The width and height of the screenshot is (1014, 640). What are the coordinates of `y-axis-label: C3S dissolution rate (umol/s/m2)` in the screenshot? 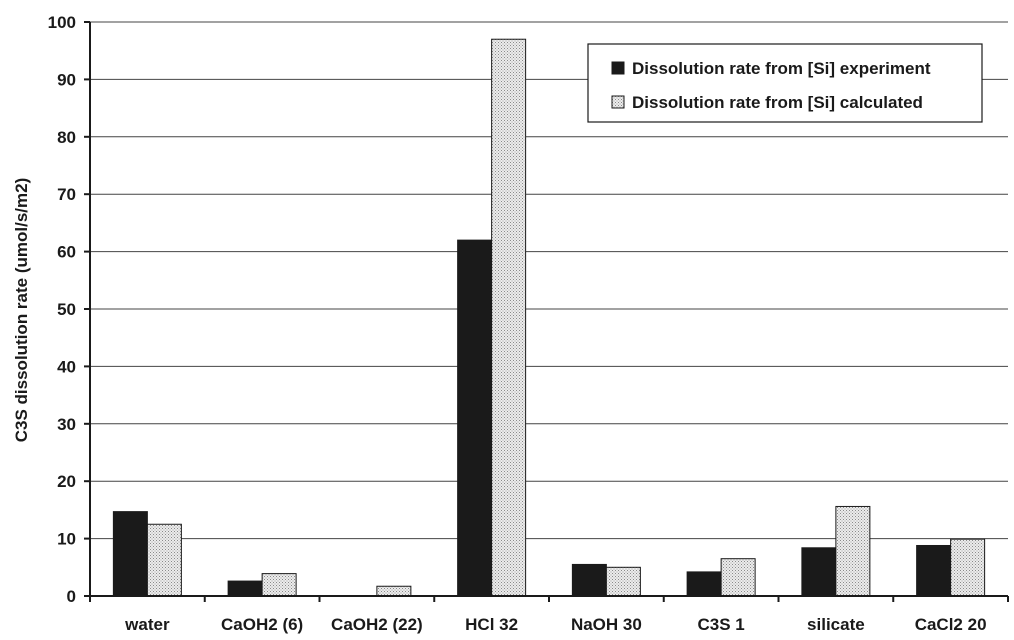 It's located at (21, 310).